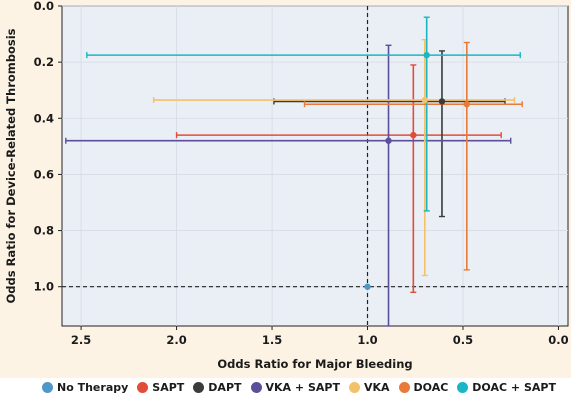  Describe the element at coordinates (44, 231) in the screenshot. I see `y-tick-label: 0.8` at that location.